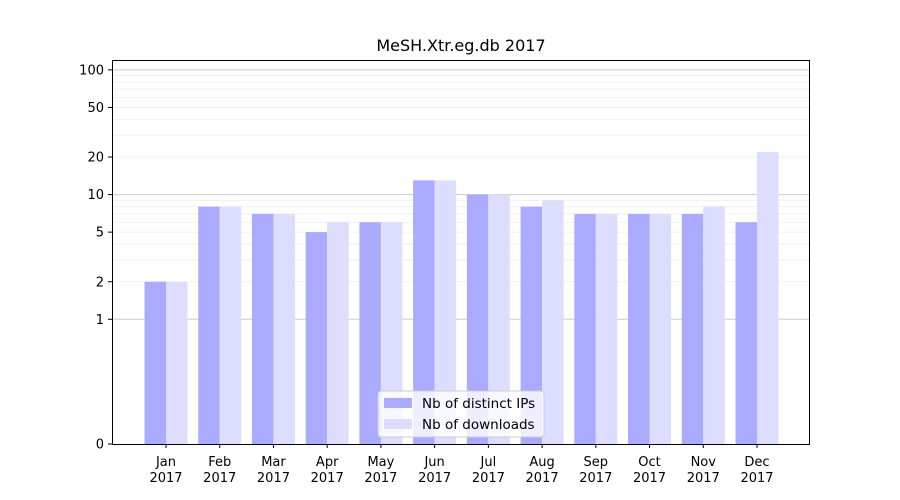 Image resolution: width=900 pixels, height=500 pixels. Describe the element at coordinates (606, 328) in the screenshot. I see `bar-downloads-sep` at that location.